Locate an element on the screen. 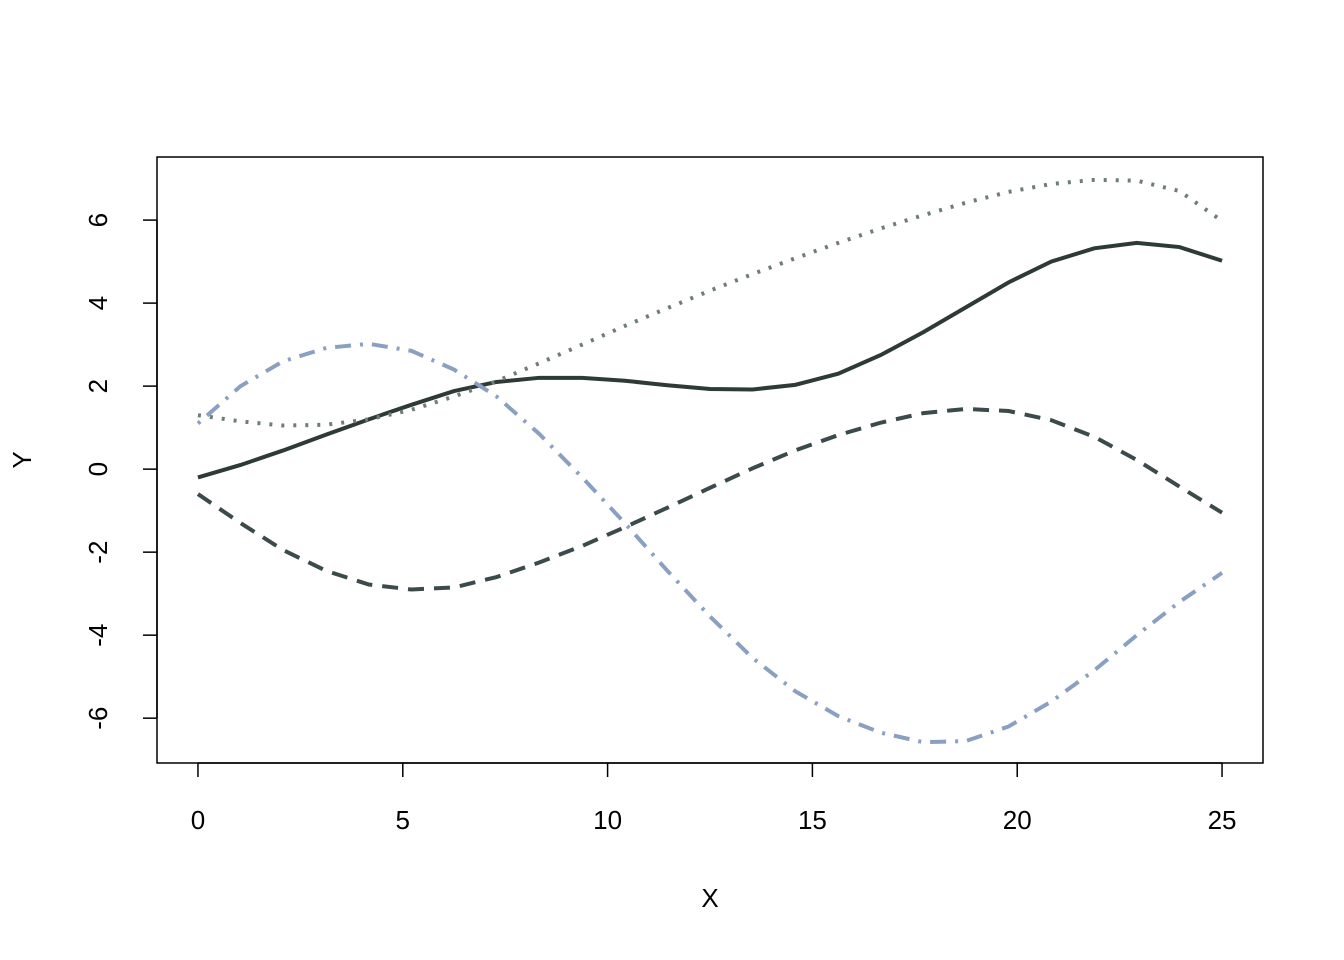  y-tick-label: -6 is located at coordinates (98, 718).